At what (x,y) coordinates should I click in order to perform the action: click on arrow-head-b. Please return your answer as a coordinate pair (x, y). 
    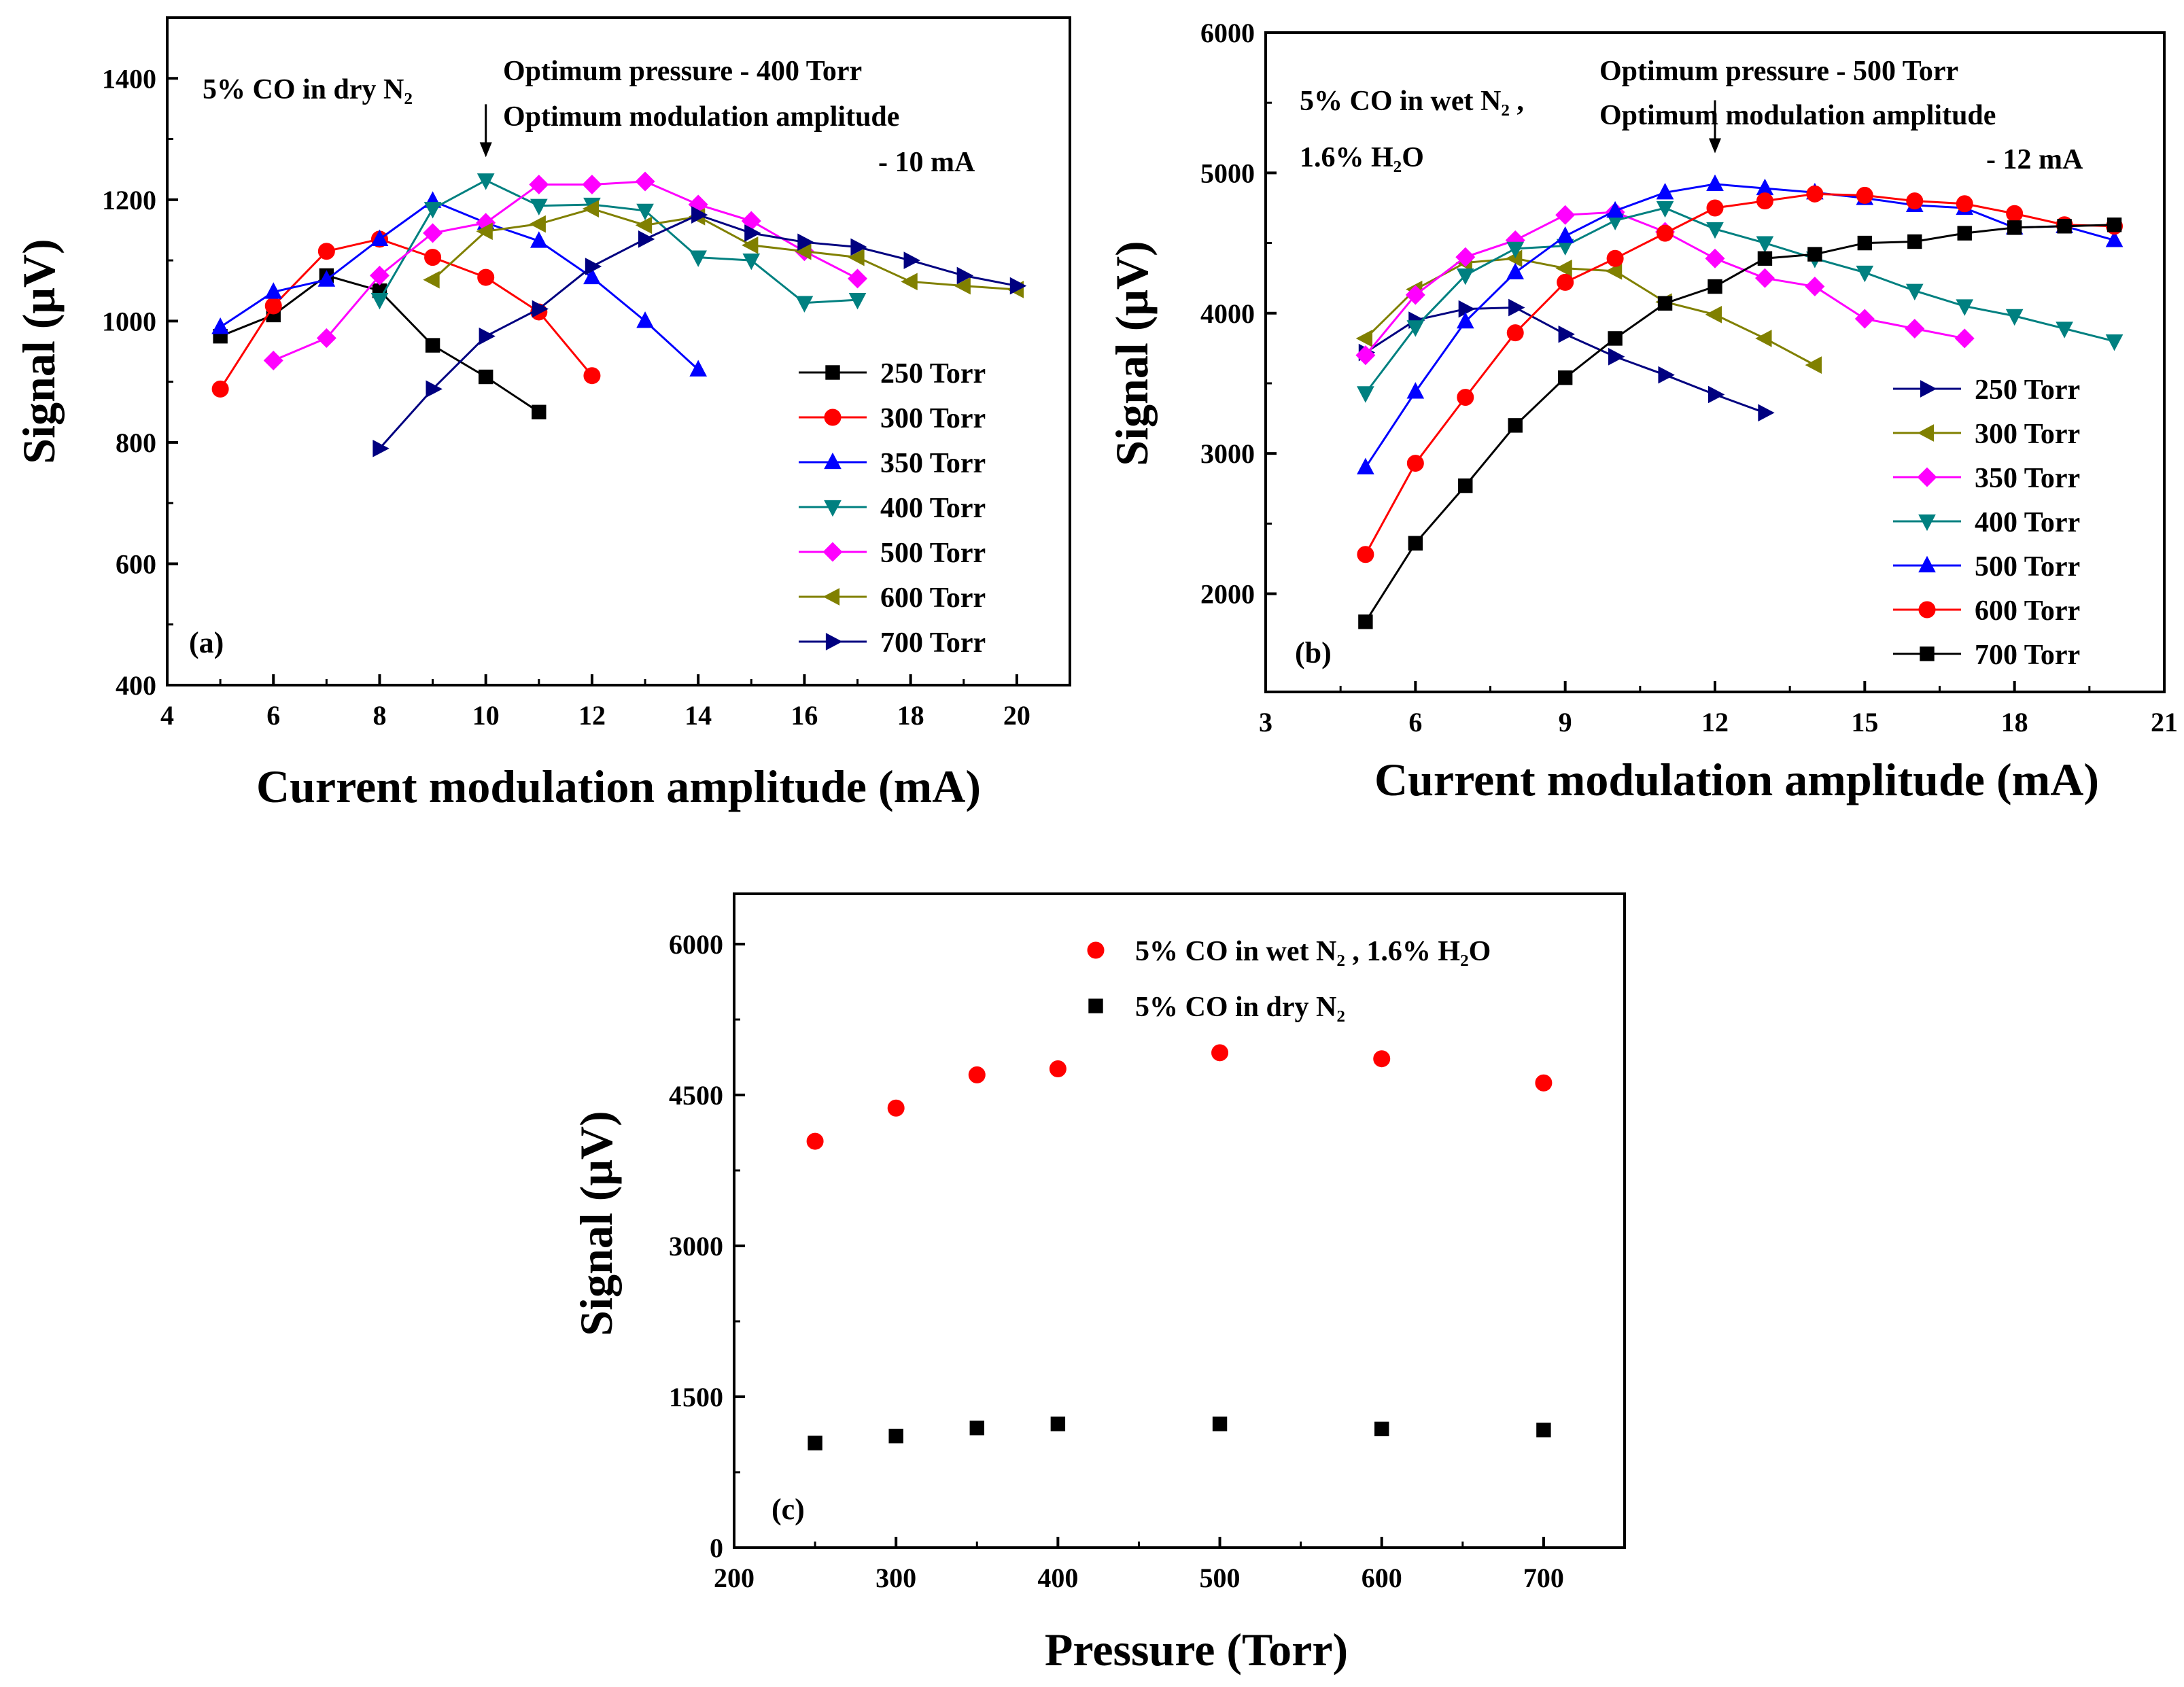
    Looking at the image, I should click on (1715, 146).